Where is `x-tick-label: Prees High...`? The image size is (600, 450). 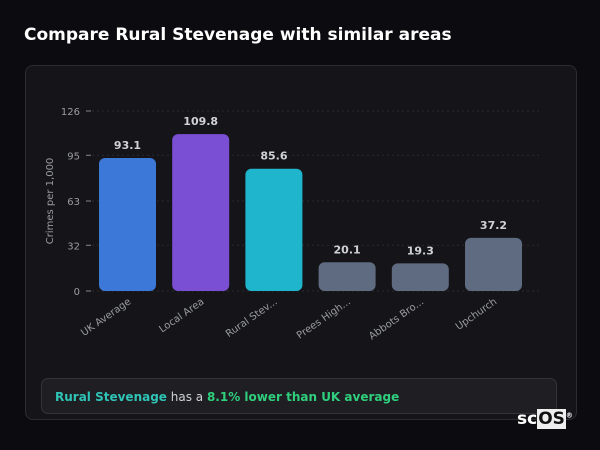 x-tick-label: Prees High... is located at coordinates (324, 318).